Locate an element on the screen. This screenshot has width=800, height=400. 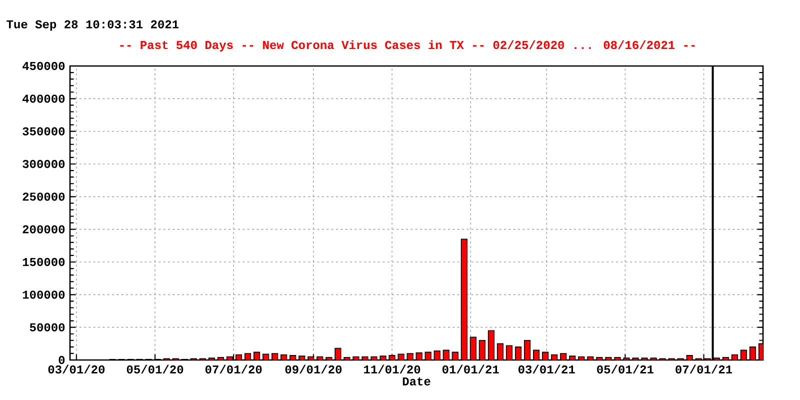
x-tick-label: 01/01/21 is located at coordinates (470, 369).